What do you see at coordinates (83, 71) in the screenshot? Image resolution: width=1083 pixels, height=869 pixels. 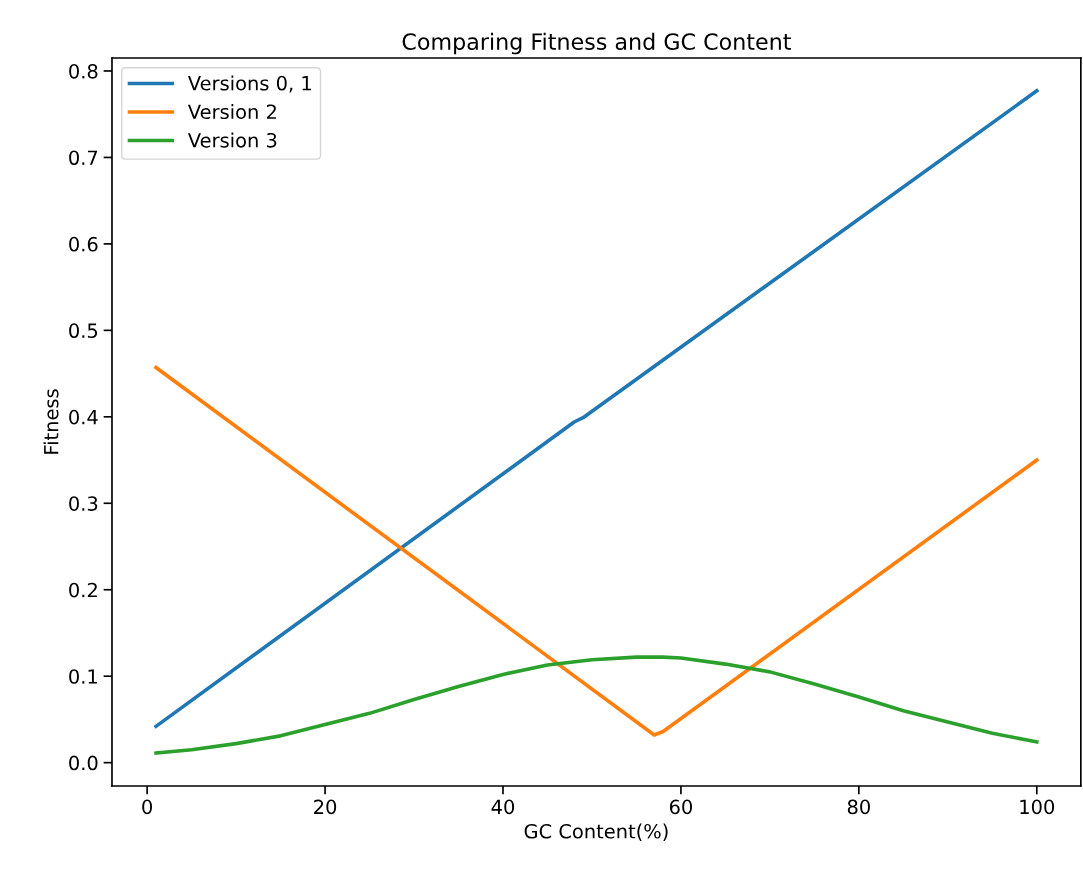 I see `y-tick-label: 0.8` at bounding box center [83, 71].